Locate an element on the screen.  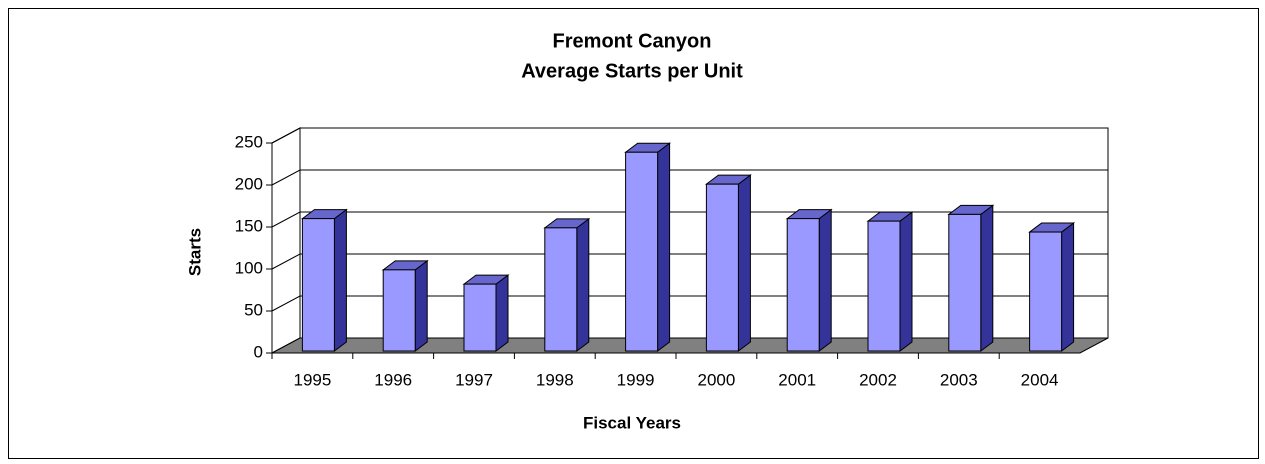
x-tick-label: 2004 is located at coordinates (1040, 379).